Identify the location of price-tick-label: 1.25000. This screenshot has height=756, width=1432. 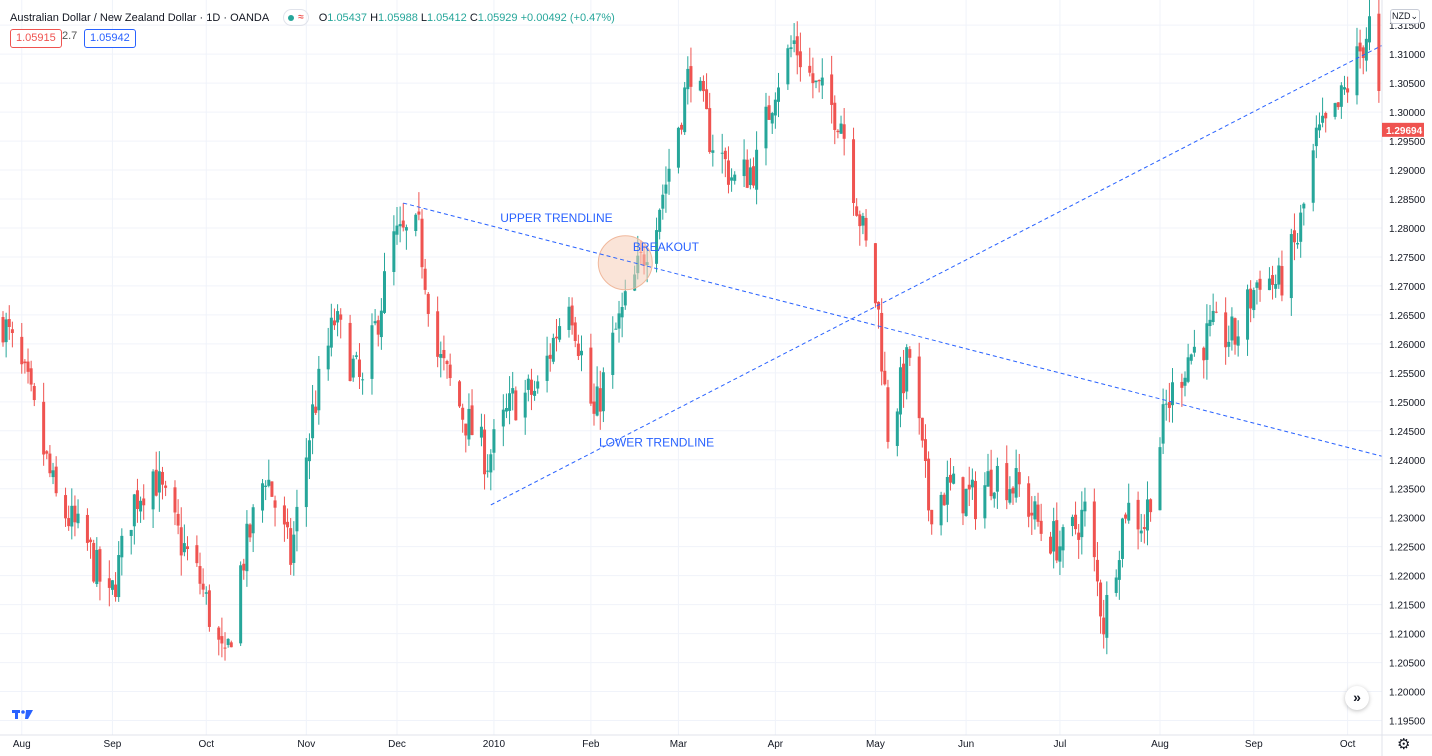
(1407, 403).